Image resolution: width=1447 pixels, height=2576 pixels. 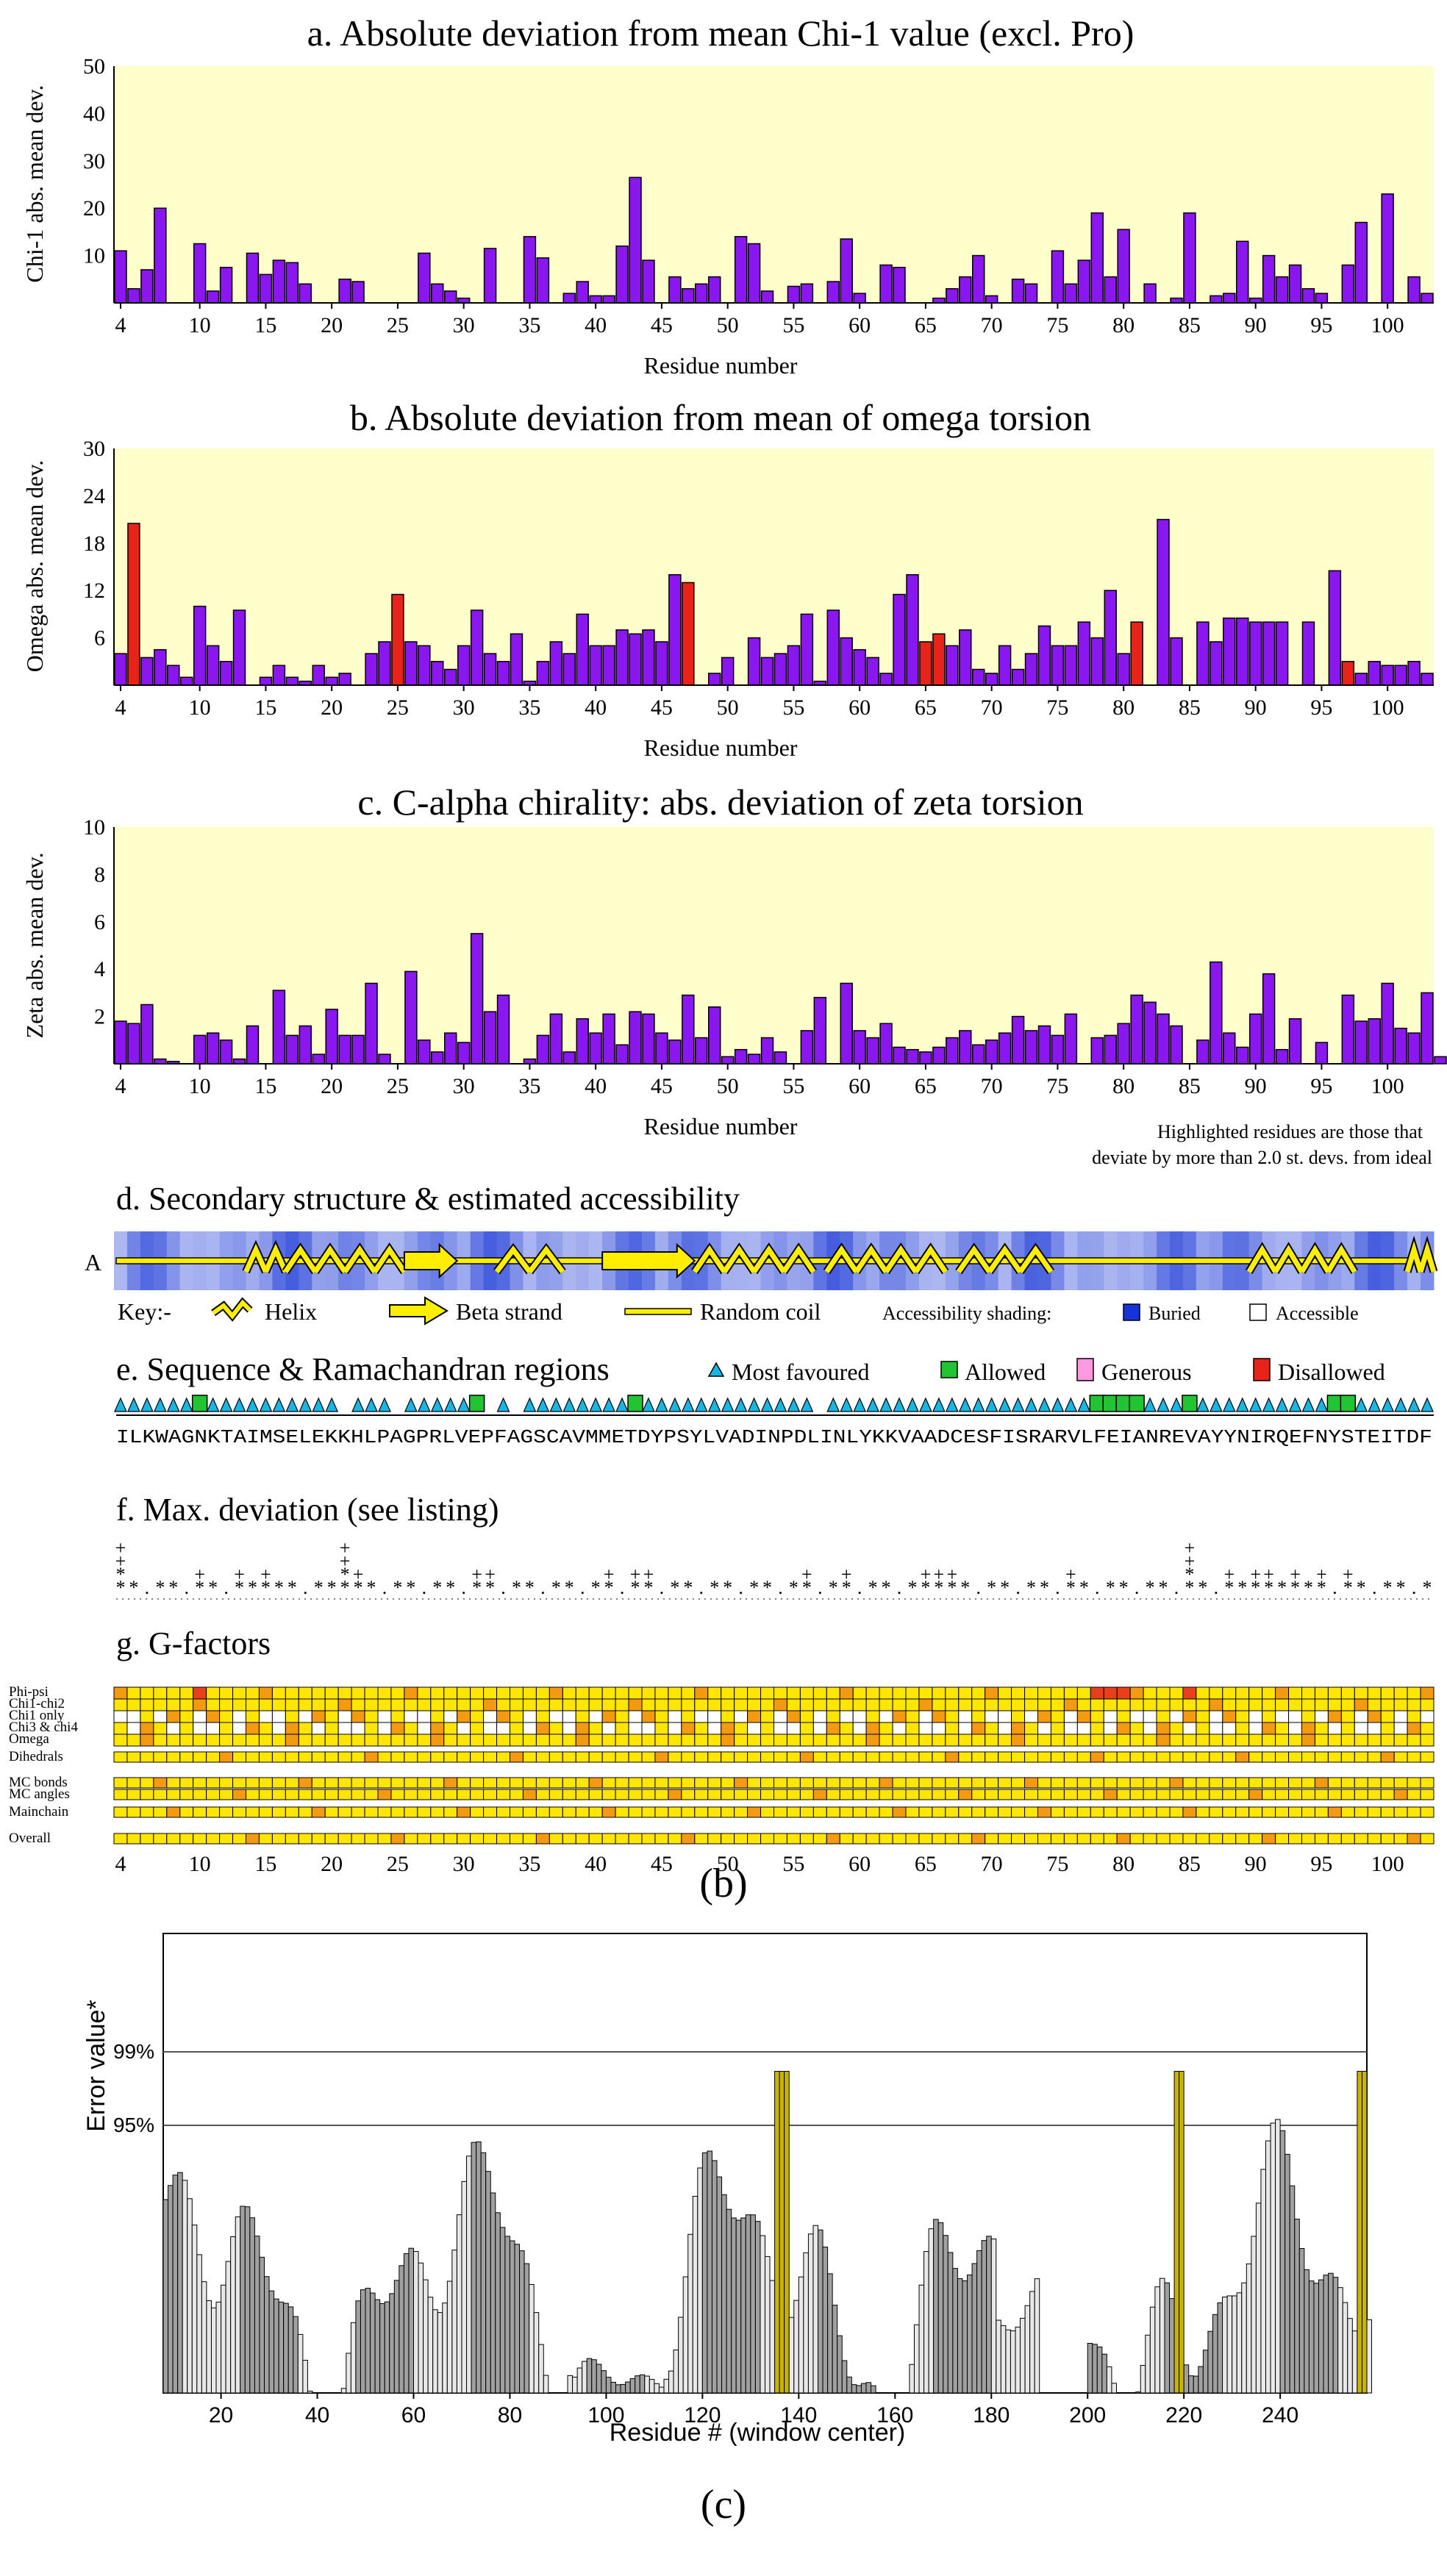 What do you see at coordinates (1057, 1086) in the screenshot?
I see `xtick-label: 75` at bounding box center [1057, 1086].